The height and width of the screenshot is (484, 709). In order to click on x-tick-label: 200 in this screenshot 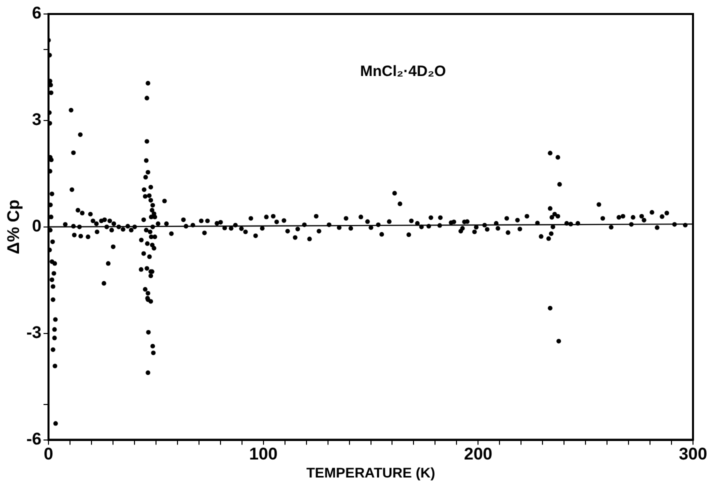, I will do `click(478, 454)`.